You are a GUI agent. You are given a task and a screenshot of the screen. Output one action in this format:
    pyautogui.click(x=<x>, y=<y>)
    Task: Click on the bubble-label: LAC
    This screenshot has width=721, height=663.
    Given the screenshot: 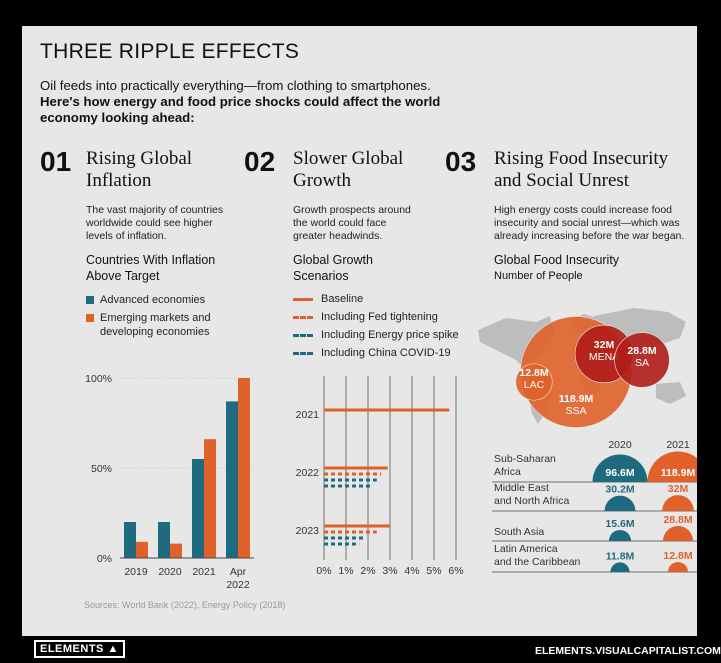 What is the action you would take?
    pyautogui.click(x=534, y=385)
    